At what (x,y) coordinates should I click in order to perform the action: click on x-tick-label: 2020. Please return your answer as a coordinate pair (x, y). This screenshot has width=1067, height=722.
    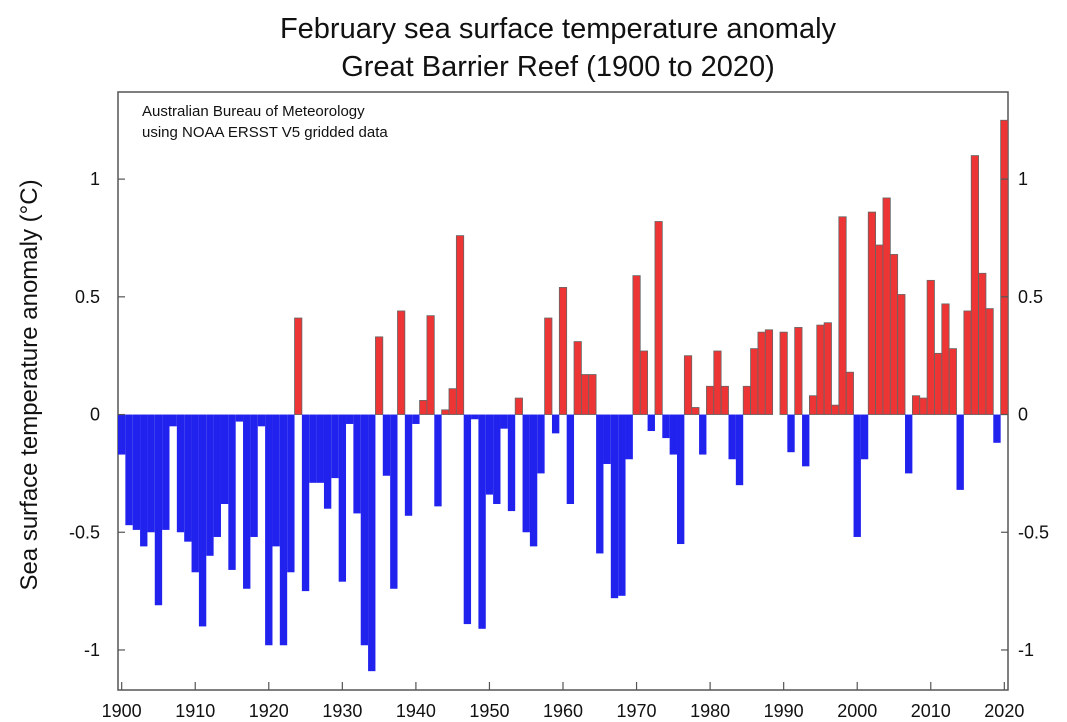
    Looking at the image, I should click on (1004, 711).